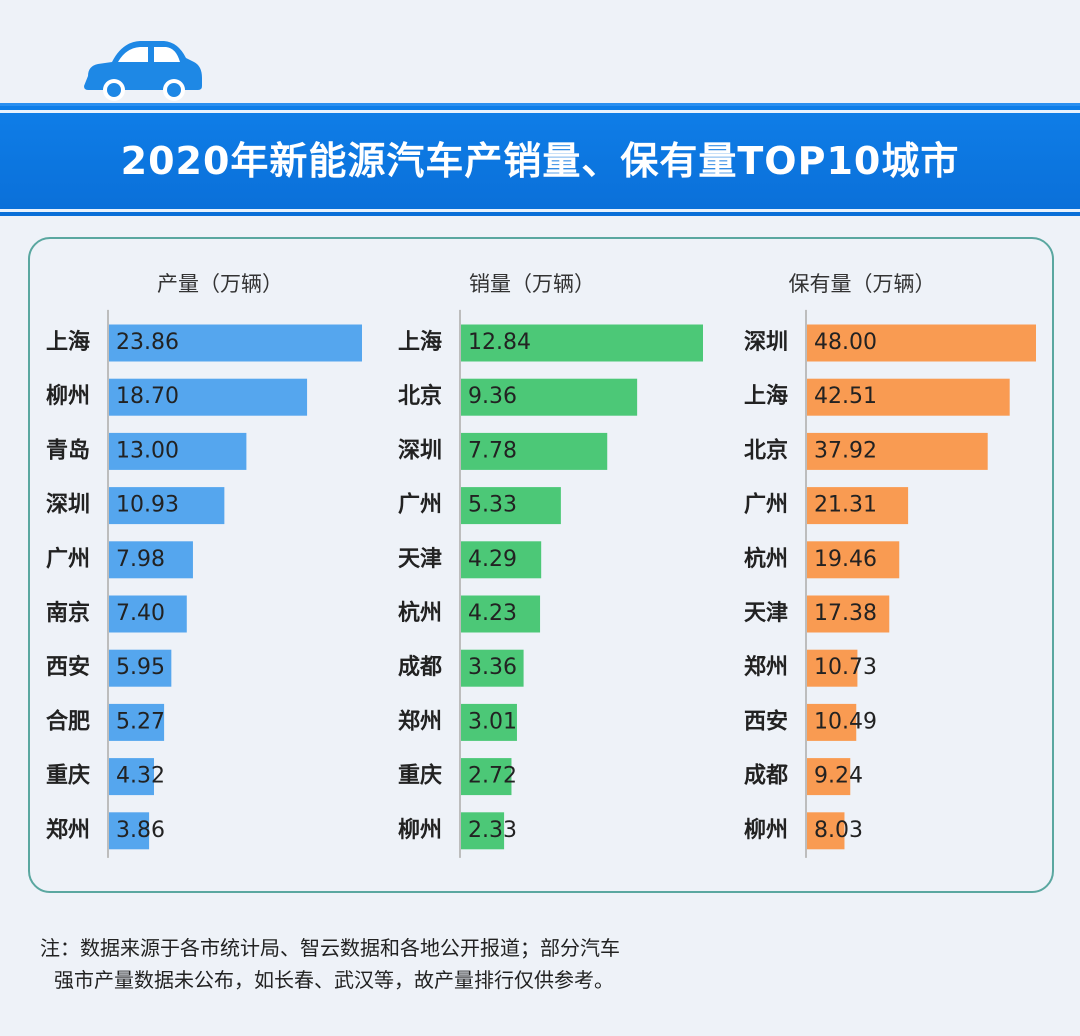  Describe the element at coordinates (492, 830) in the screenshot. I see `sales-value-label: 2.33` at that location.